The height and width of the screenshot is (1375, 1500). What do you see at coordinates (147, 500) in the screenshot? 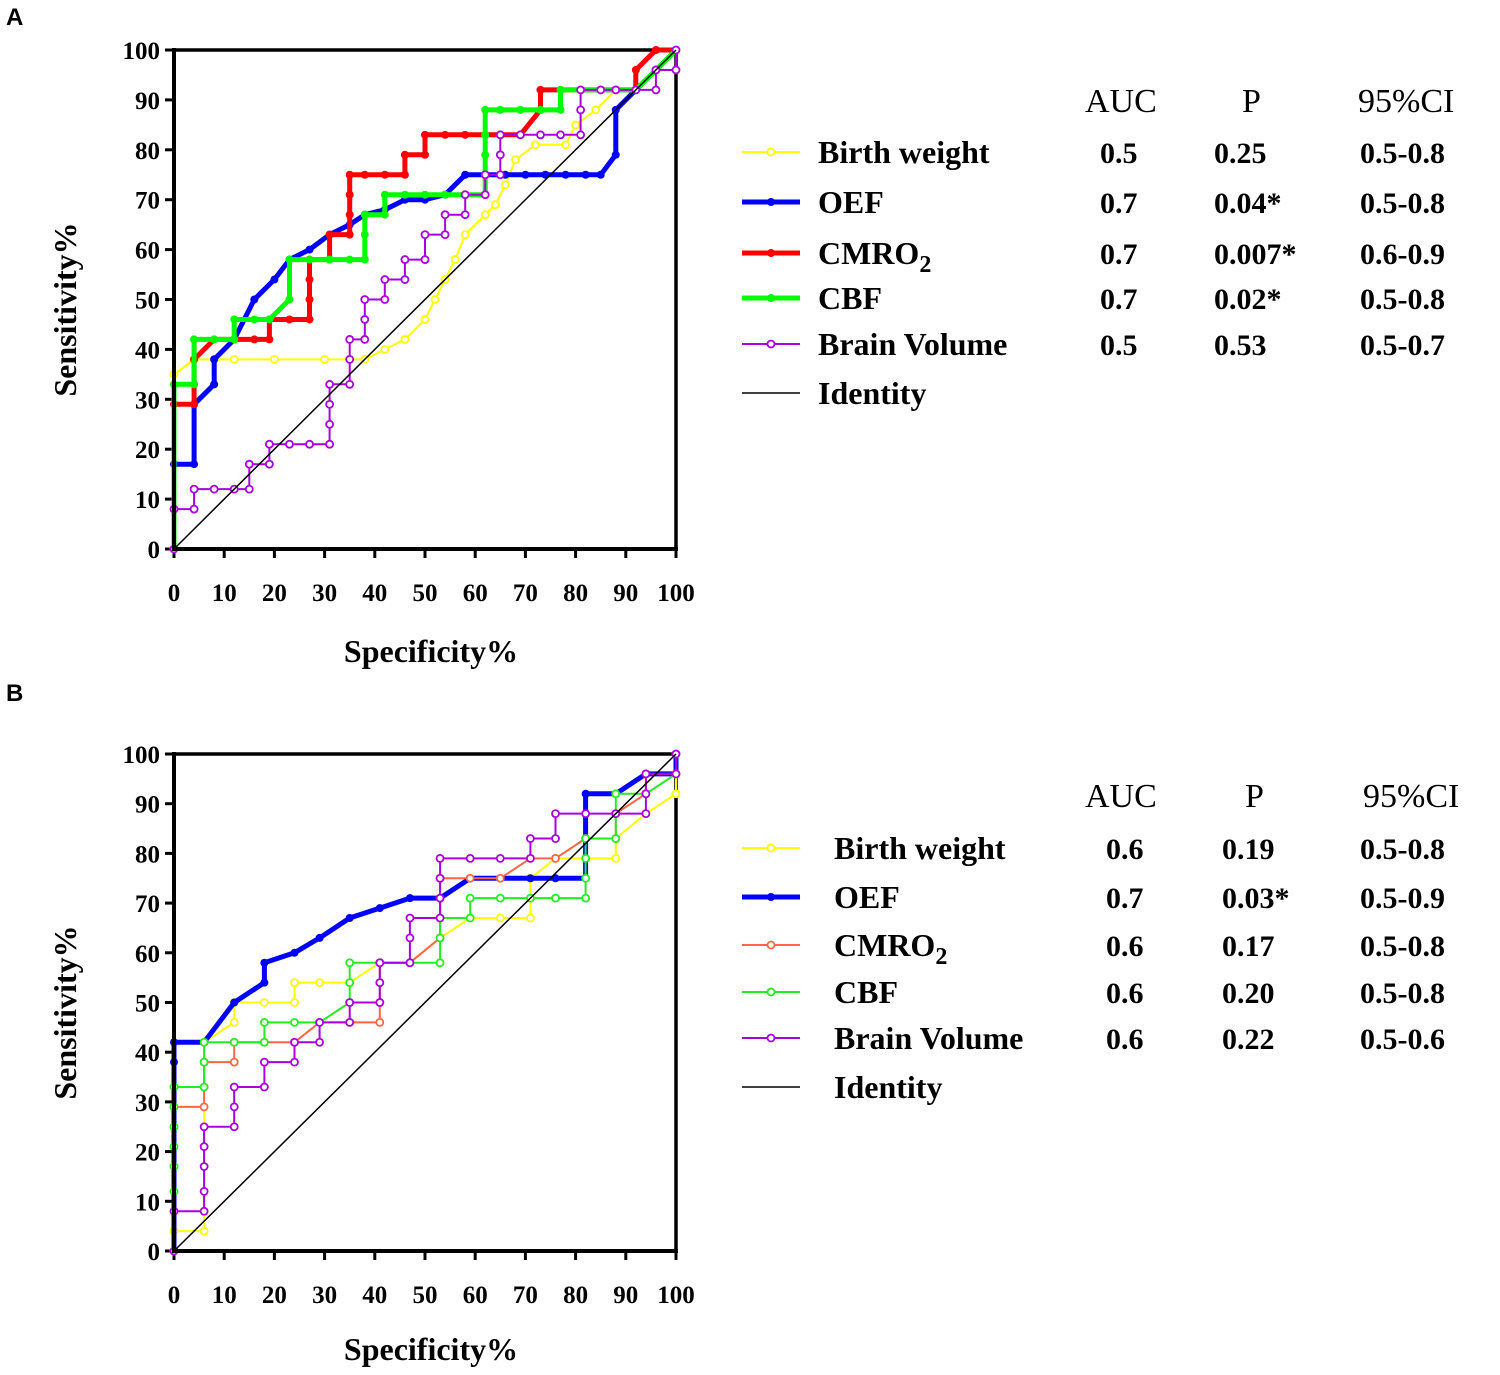
I see `y-tick-label-a-10: 10` at bounding box center [147, 500].